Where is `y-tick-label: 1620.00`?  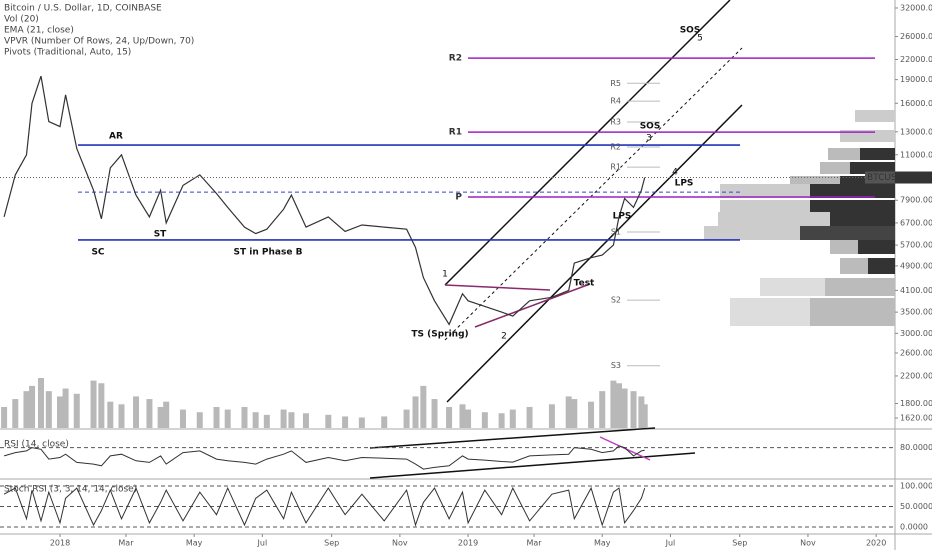 y-tick-label: 1620.00 is located at coordinates (916, 418).